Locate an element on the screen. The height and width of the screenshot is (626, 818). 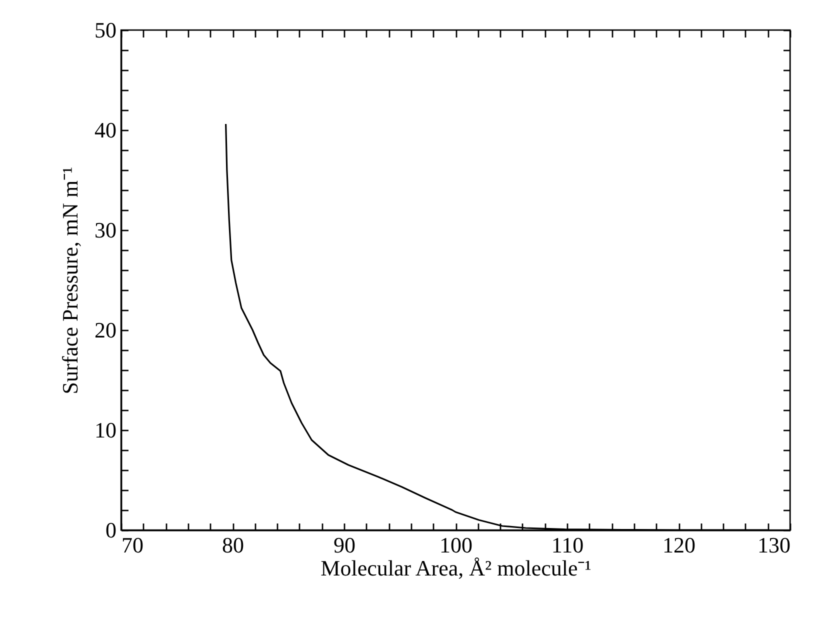
x-axis-title: Molecular Area, Å² molecule⁻¹ is located at coordinates (456, 568).